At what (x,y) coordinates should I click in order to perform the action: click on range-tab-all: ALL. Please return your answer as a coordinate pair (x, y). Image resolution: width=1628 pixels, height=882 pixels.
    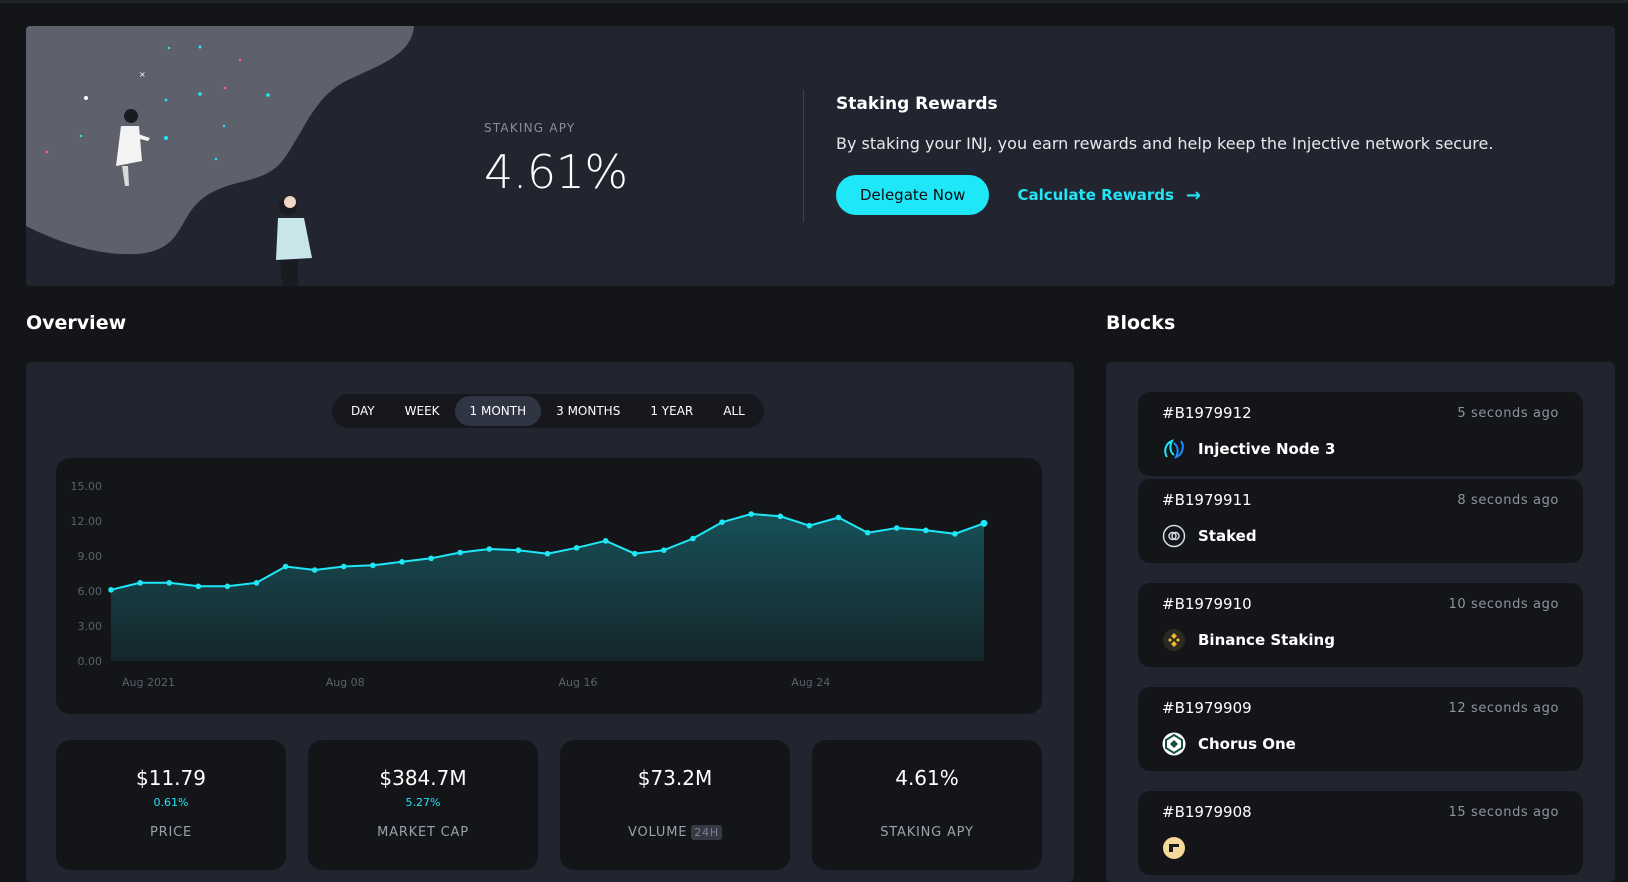
    Looking at the image, I should click on (734, 411).